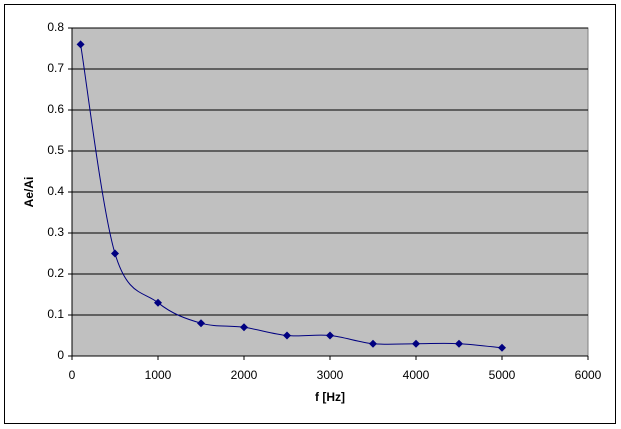 The height and width of the screenshot is (429, 621). What do you see at coordinates (60, 355) in the screenshot?
I see `y-tick-label: 0` at bounding box center [60, 355].